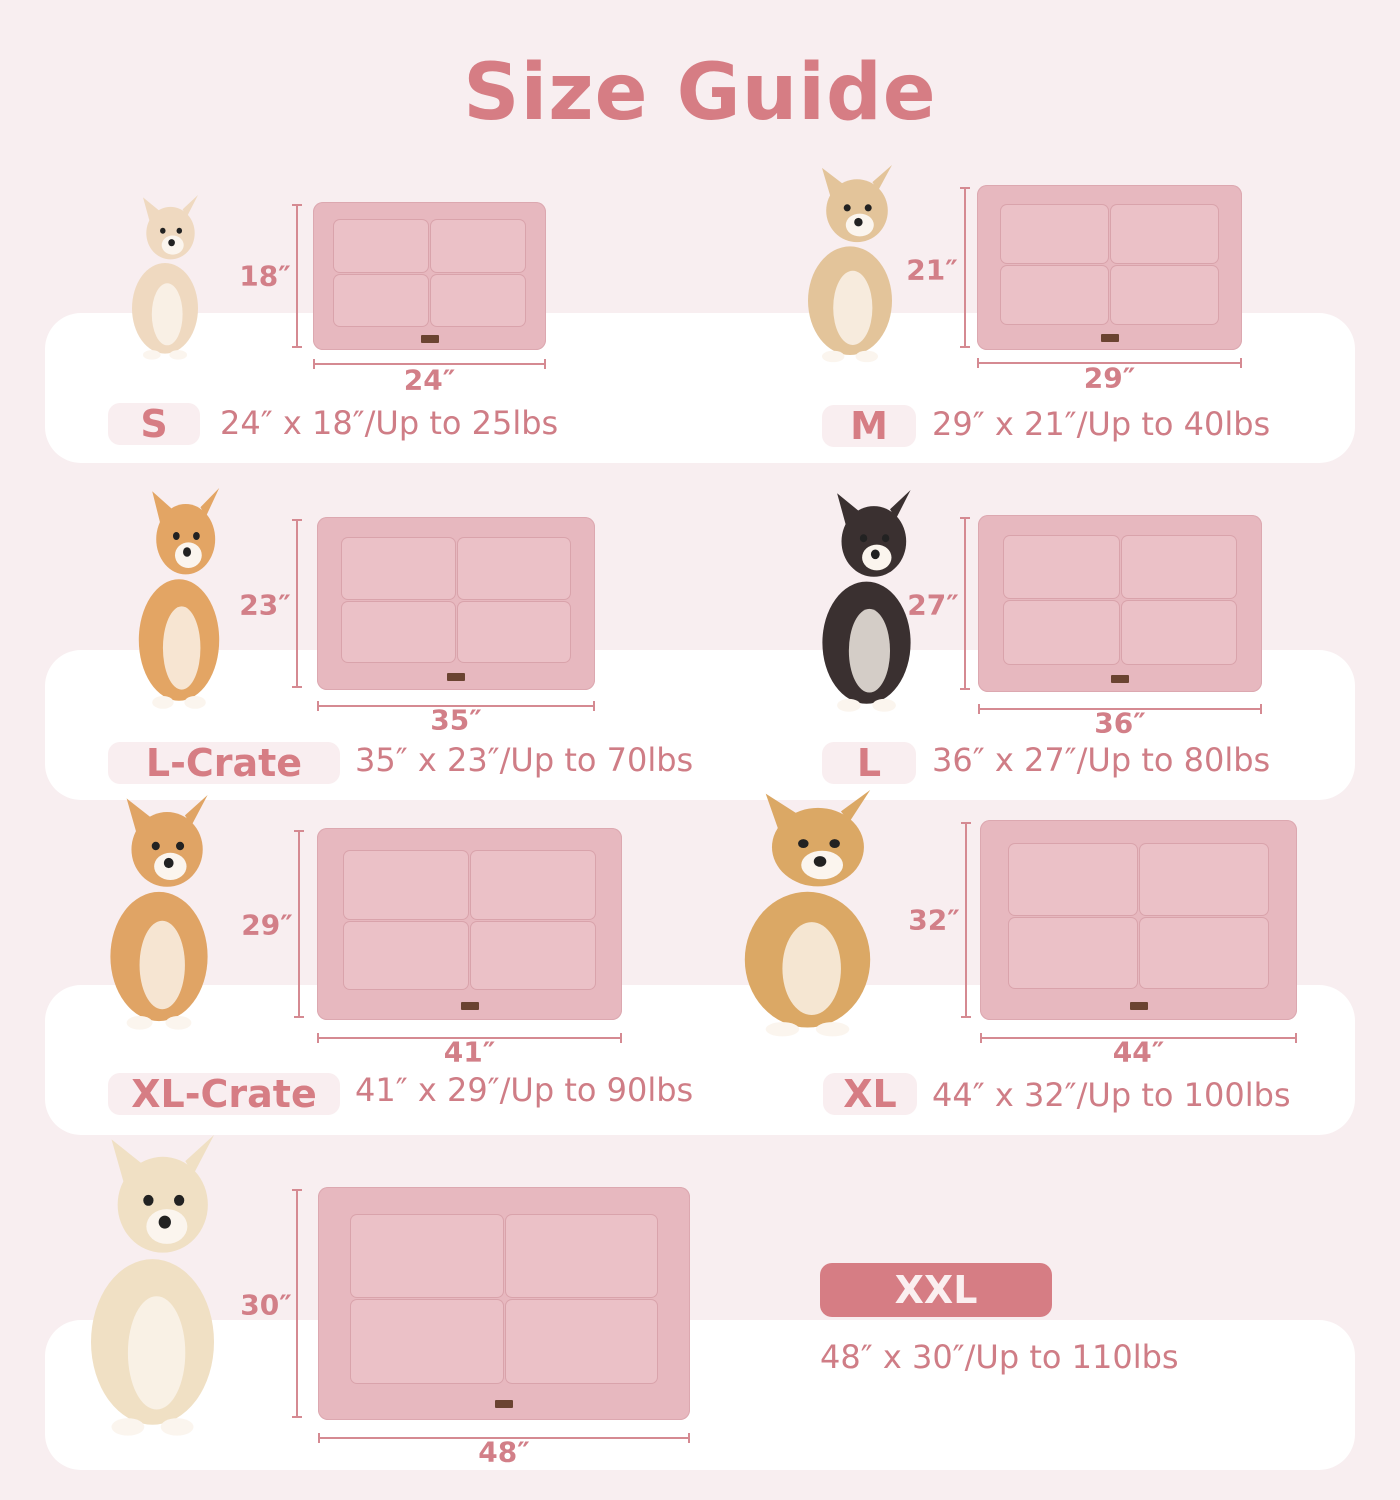  What do you see at coordinates (469, 924) in the screenshot?
I see `xl-crate-mat-image` at bounding box center [469, 924].